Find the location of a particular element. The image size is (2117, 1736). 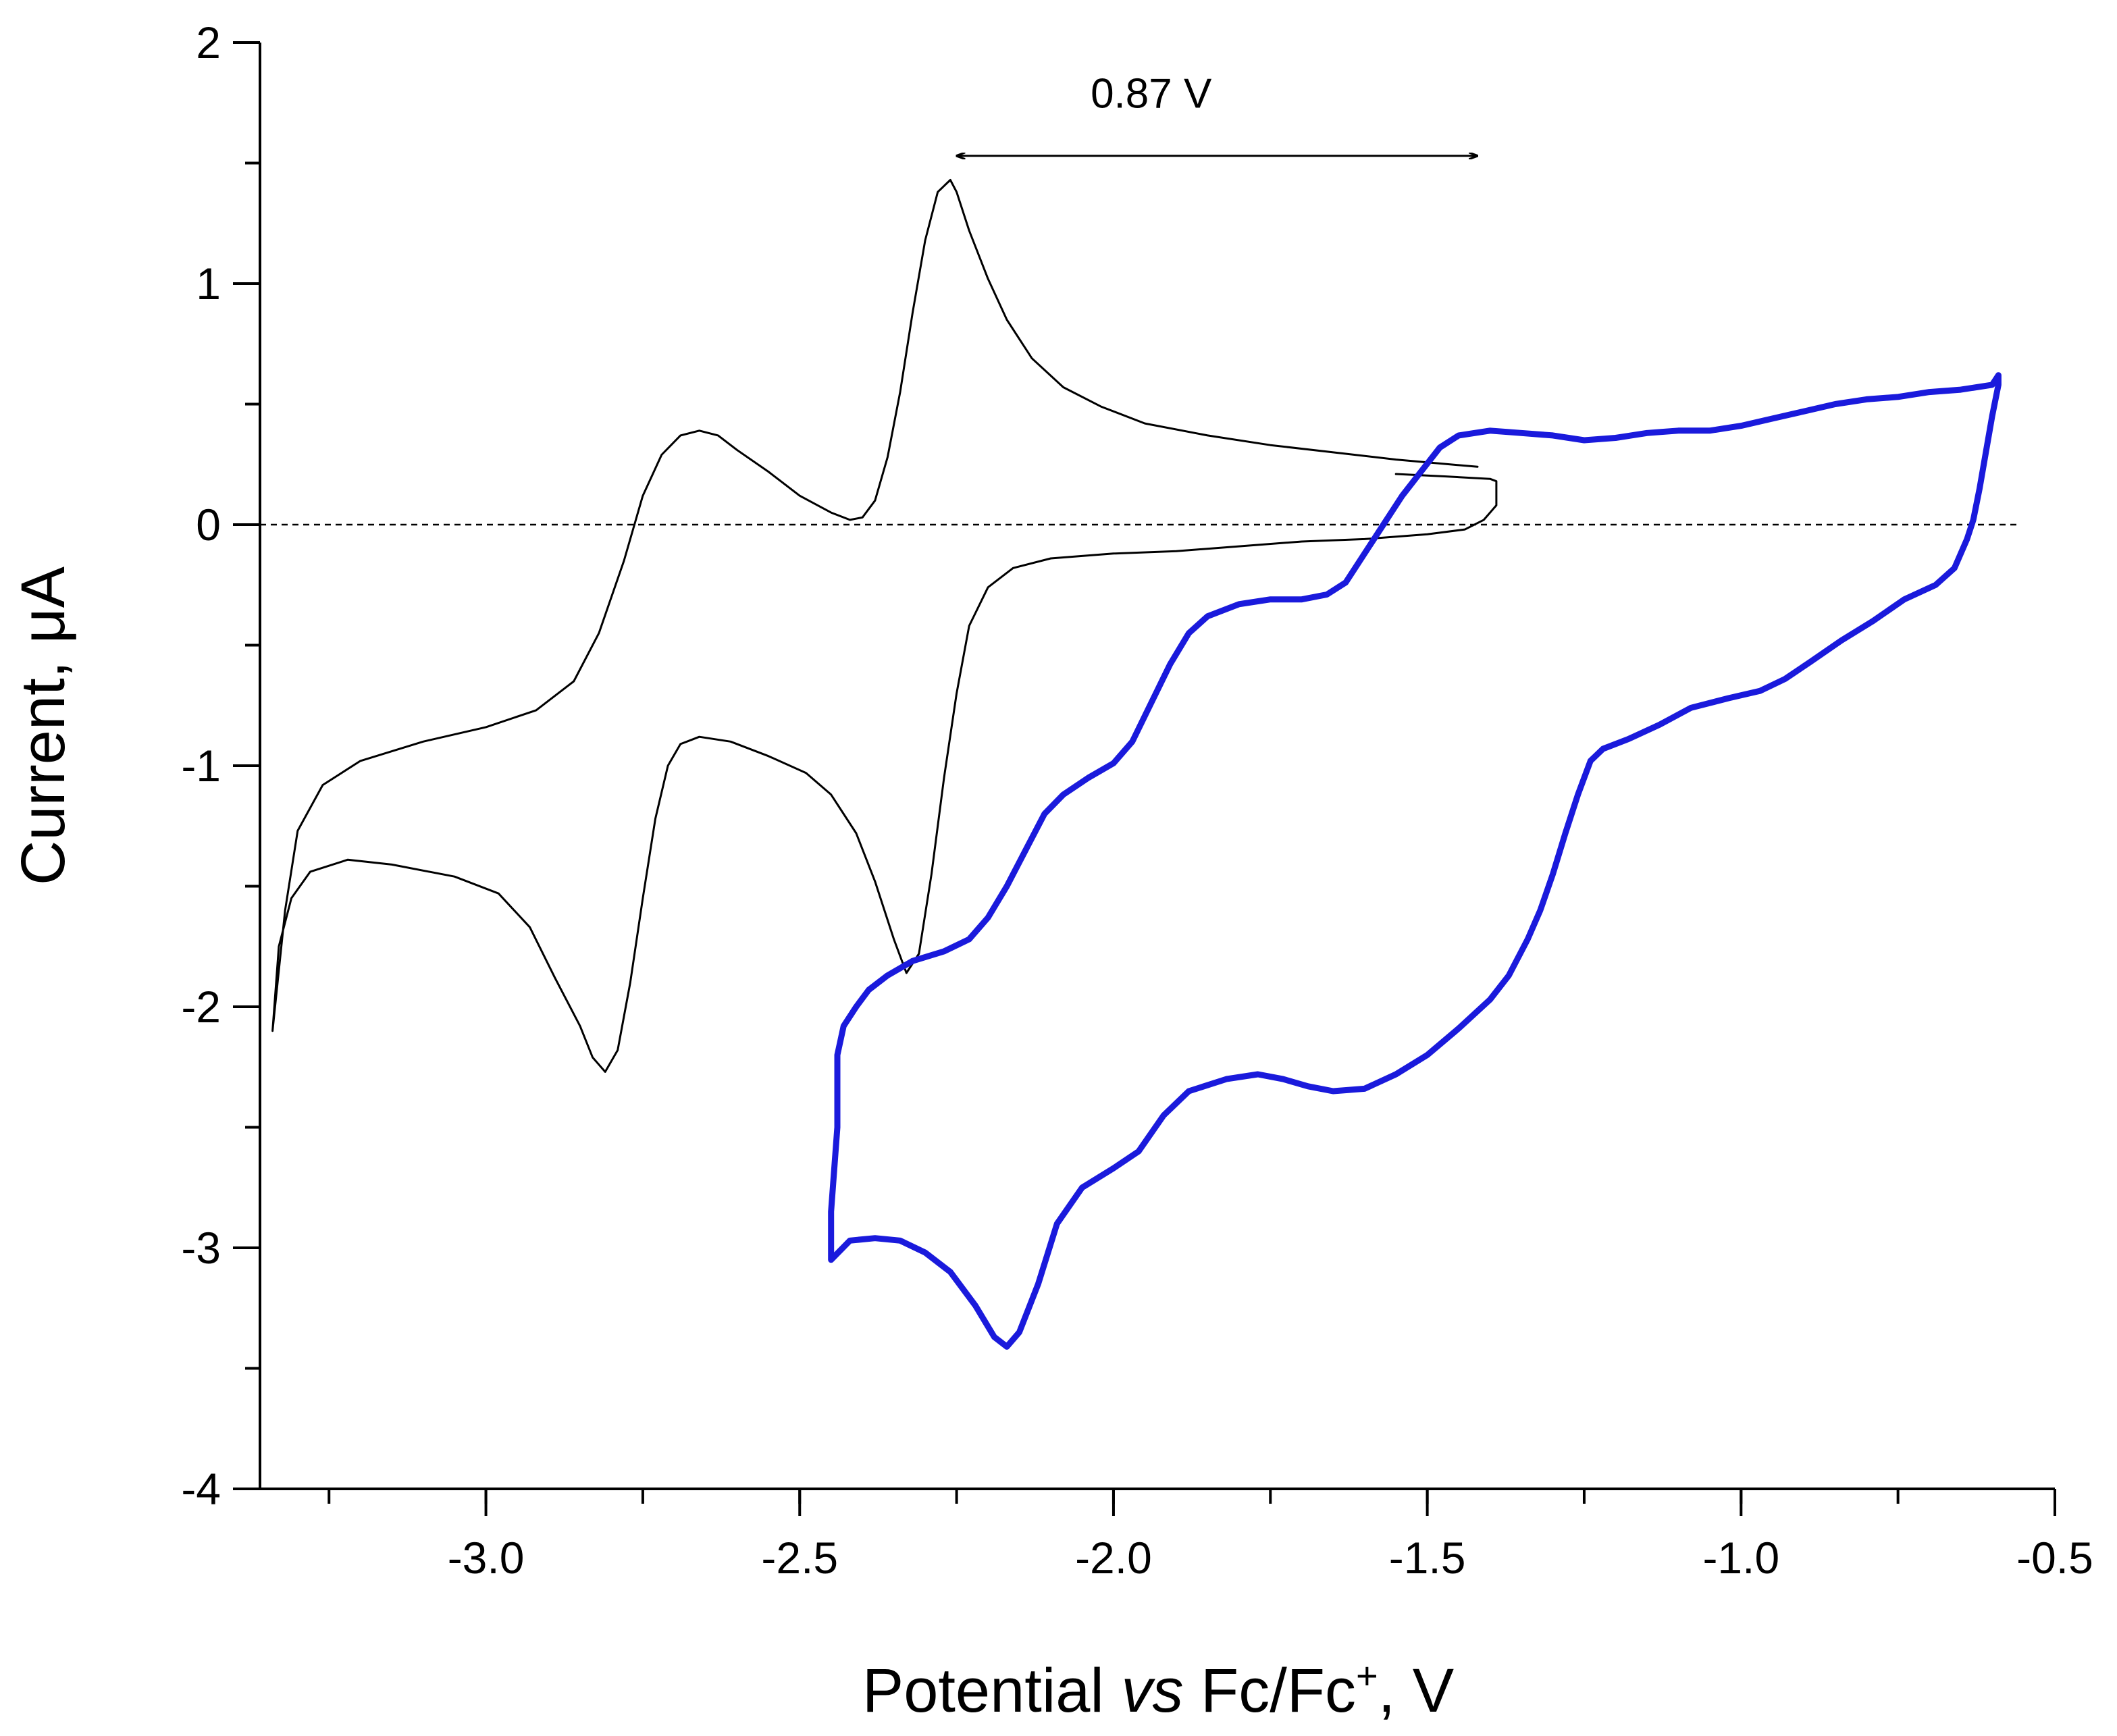

y-tick-label: -3 is located at coordinates (201, 1248).